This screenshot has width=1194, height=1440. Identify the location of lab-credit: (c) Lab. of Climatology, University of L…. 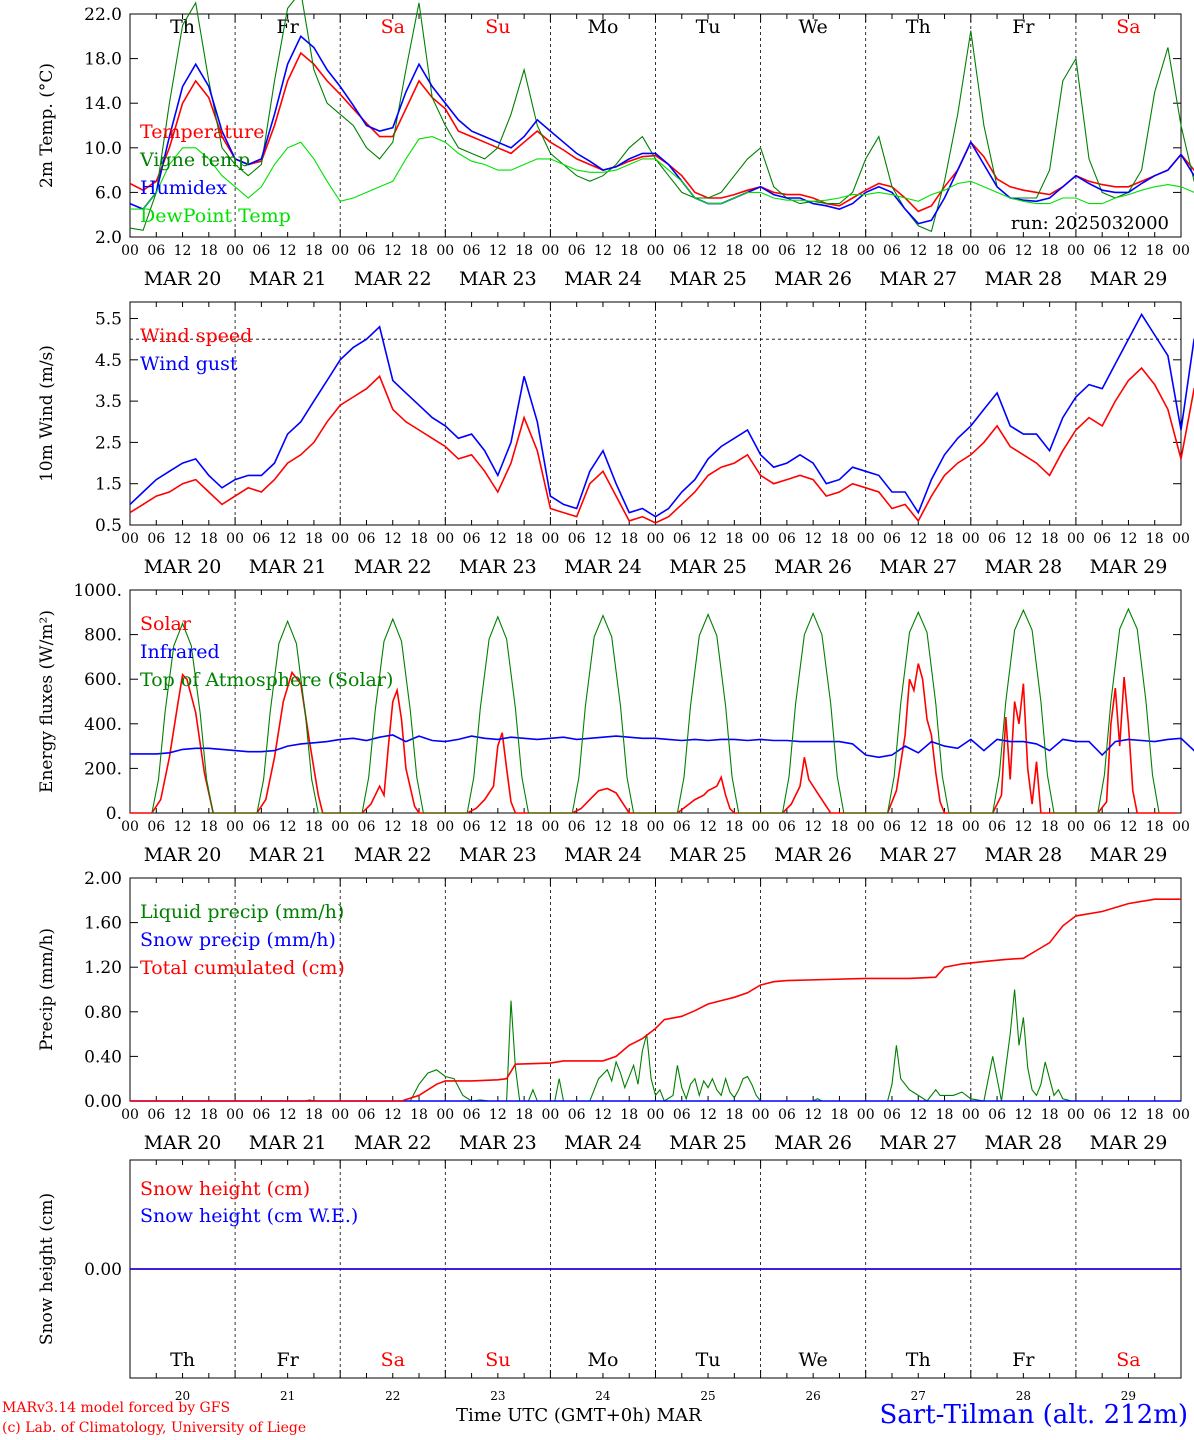
(154, 1428).